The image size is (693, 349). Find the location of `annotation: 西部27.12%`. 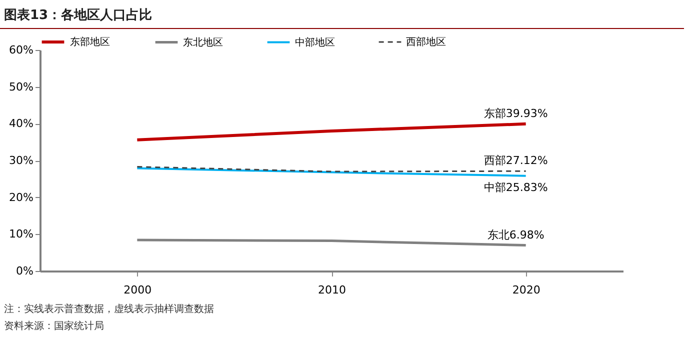

annotation: 西部27.12% is located at coordinates (516, 161).